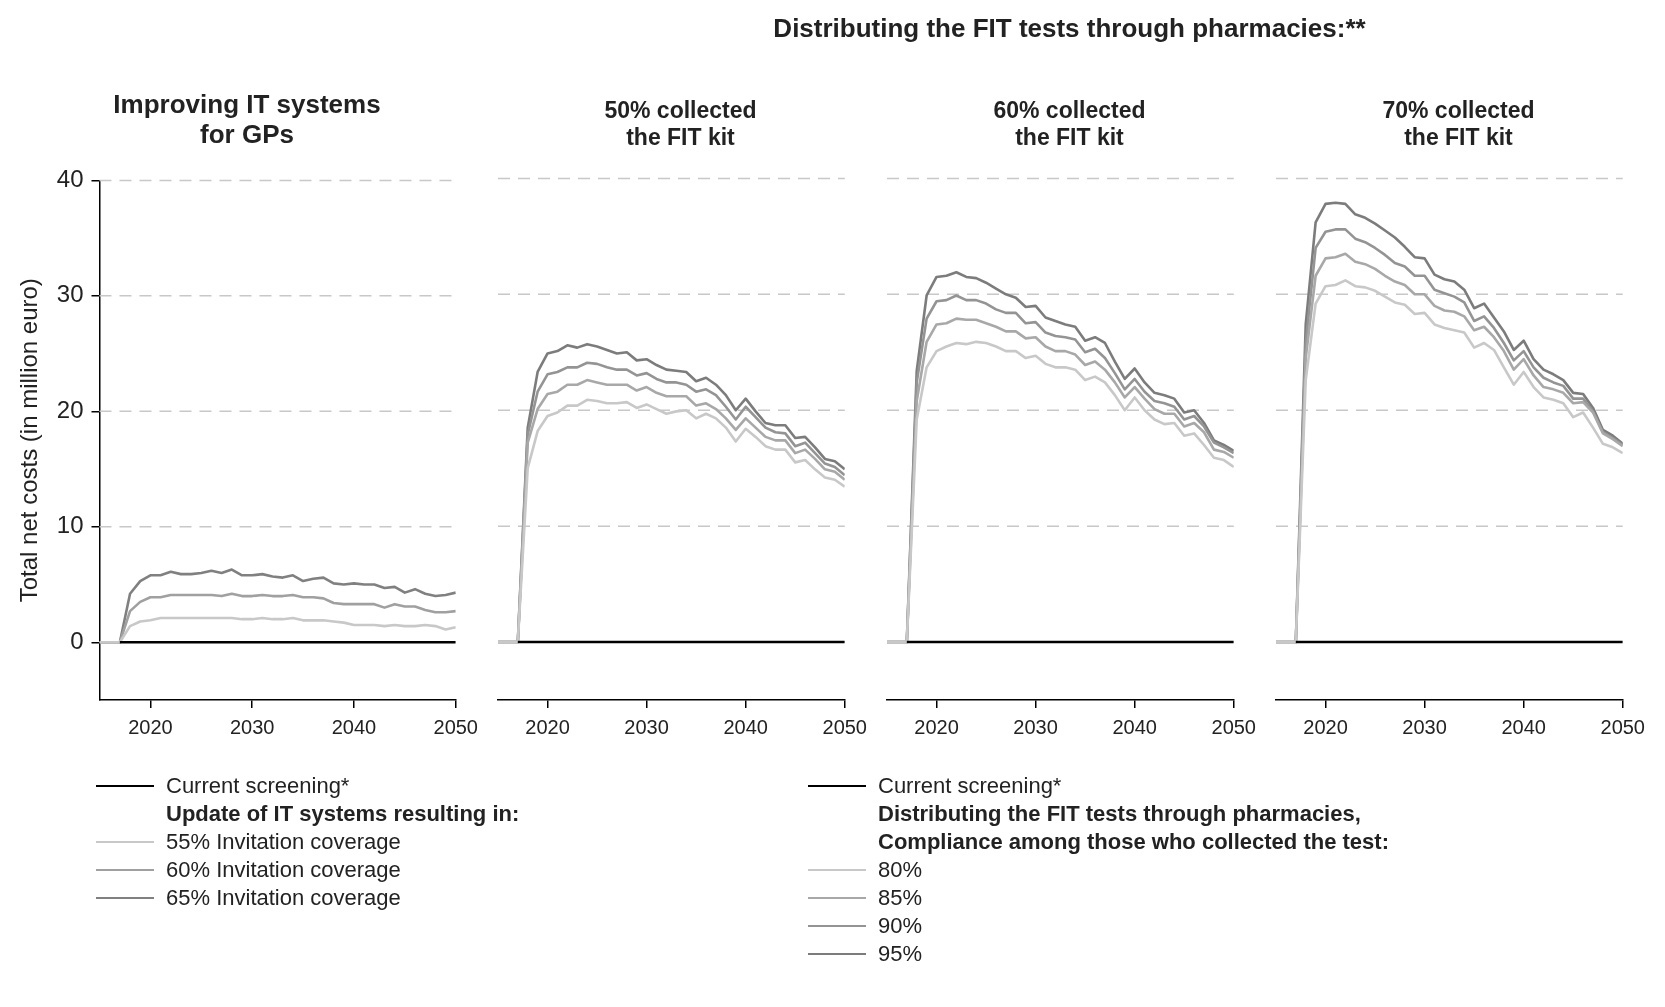 This screenshot has width=1665, height=1007. I want to click on y-axis-title: Total net costs (in million euro), so click(29, 440).